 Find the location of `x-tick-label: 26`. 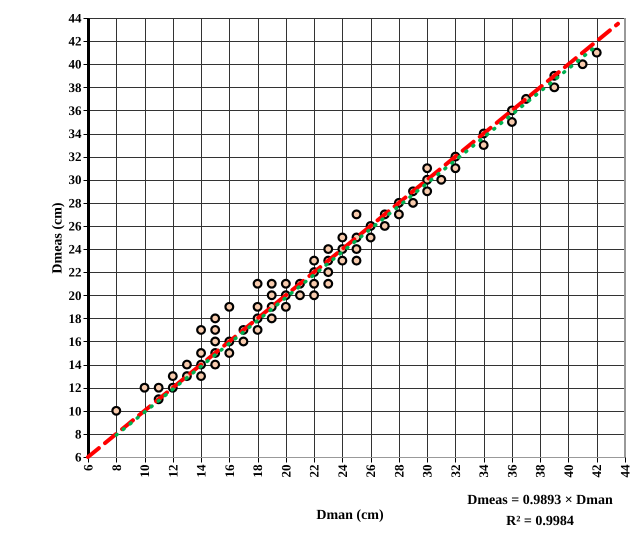

x-tick-label: 26 is located at coordinates (370, 471).